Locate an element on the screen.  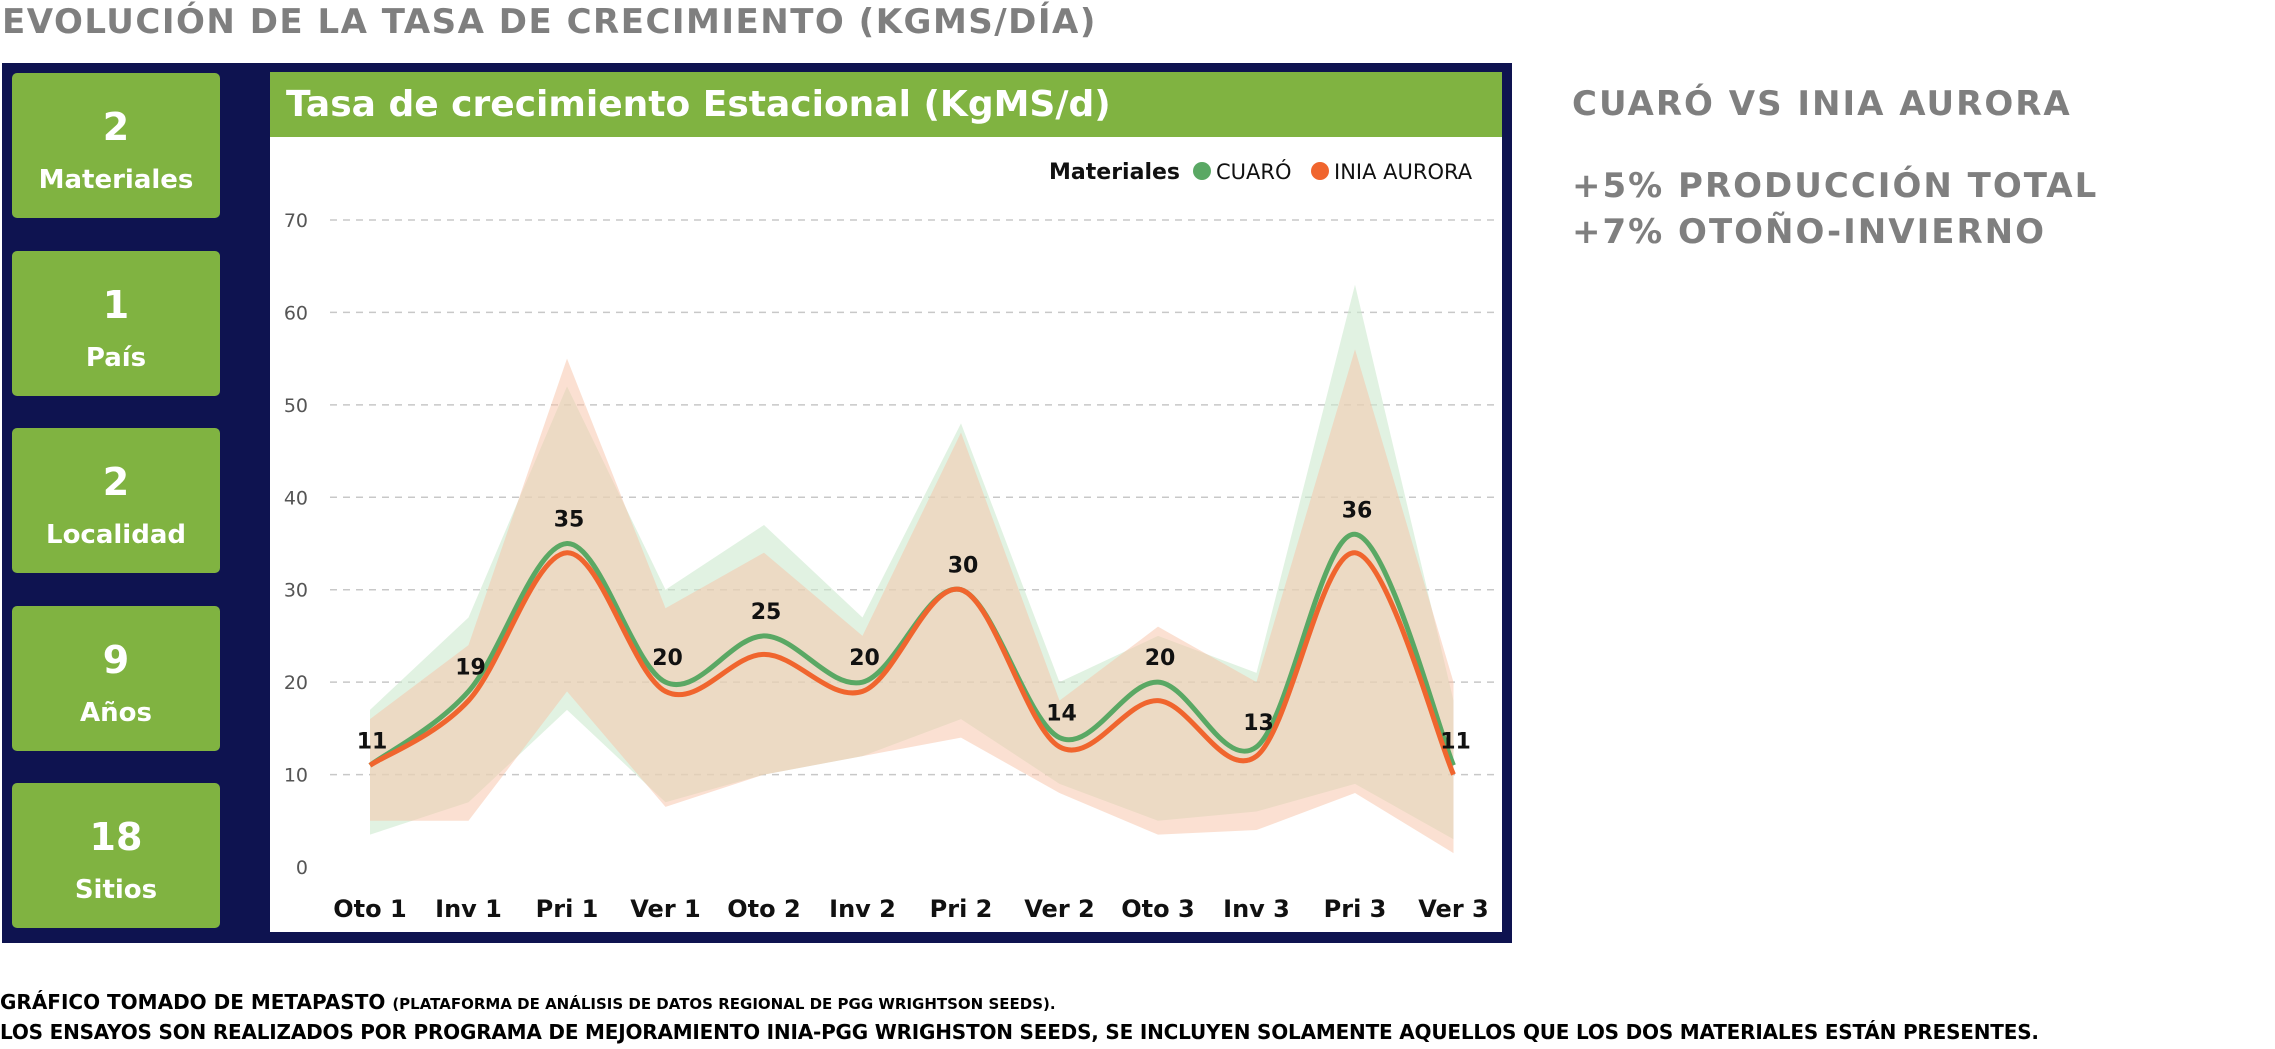
y-tick-label: 50 is located at coordinates (296, 406).